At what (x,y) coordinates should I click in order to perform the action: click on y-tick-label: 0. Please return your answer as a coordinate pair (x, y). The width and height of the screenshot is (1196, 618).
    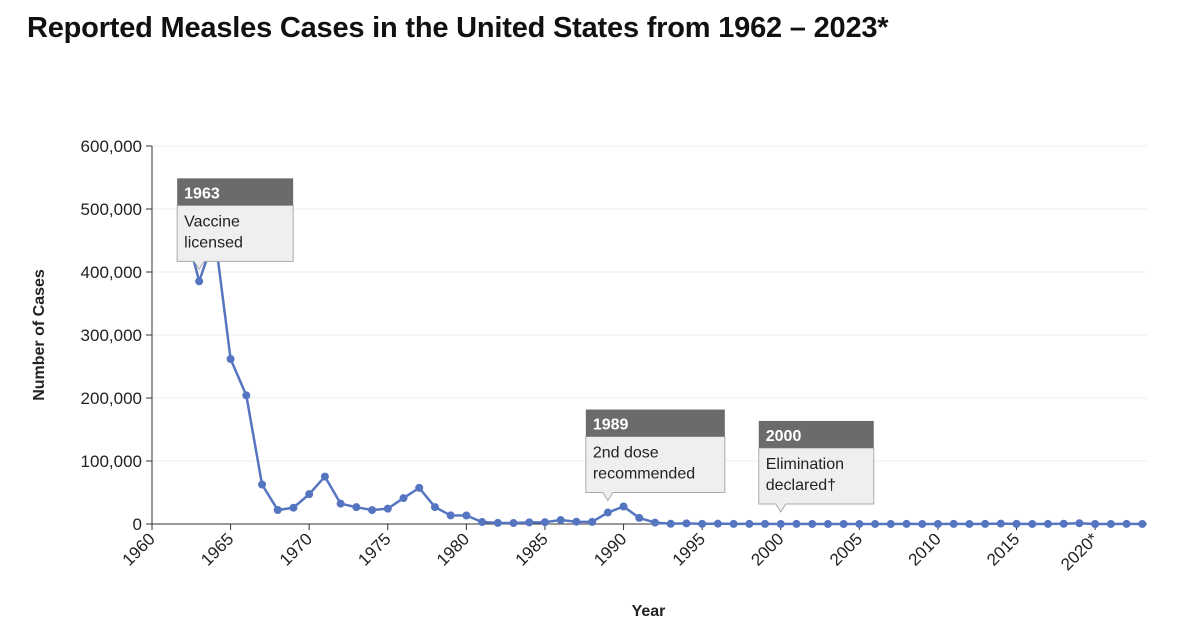
    Looking at the image, I should click on (137, 524).